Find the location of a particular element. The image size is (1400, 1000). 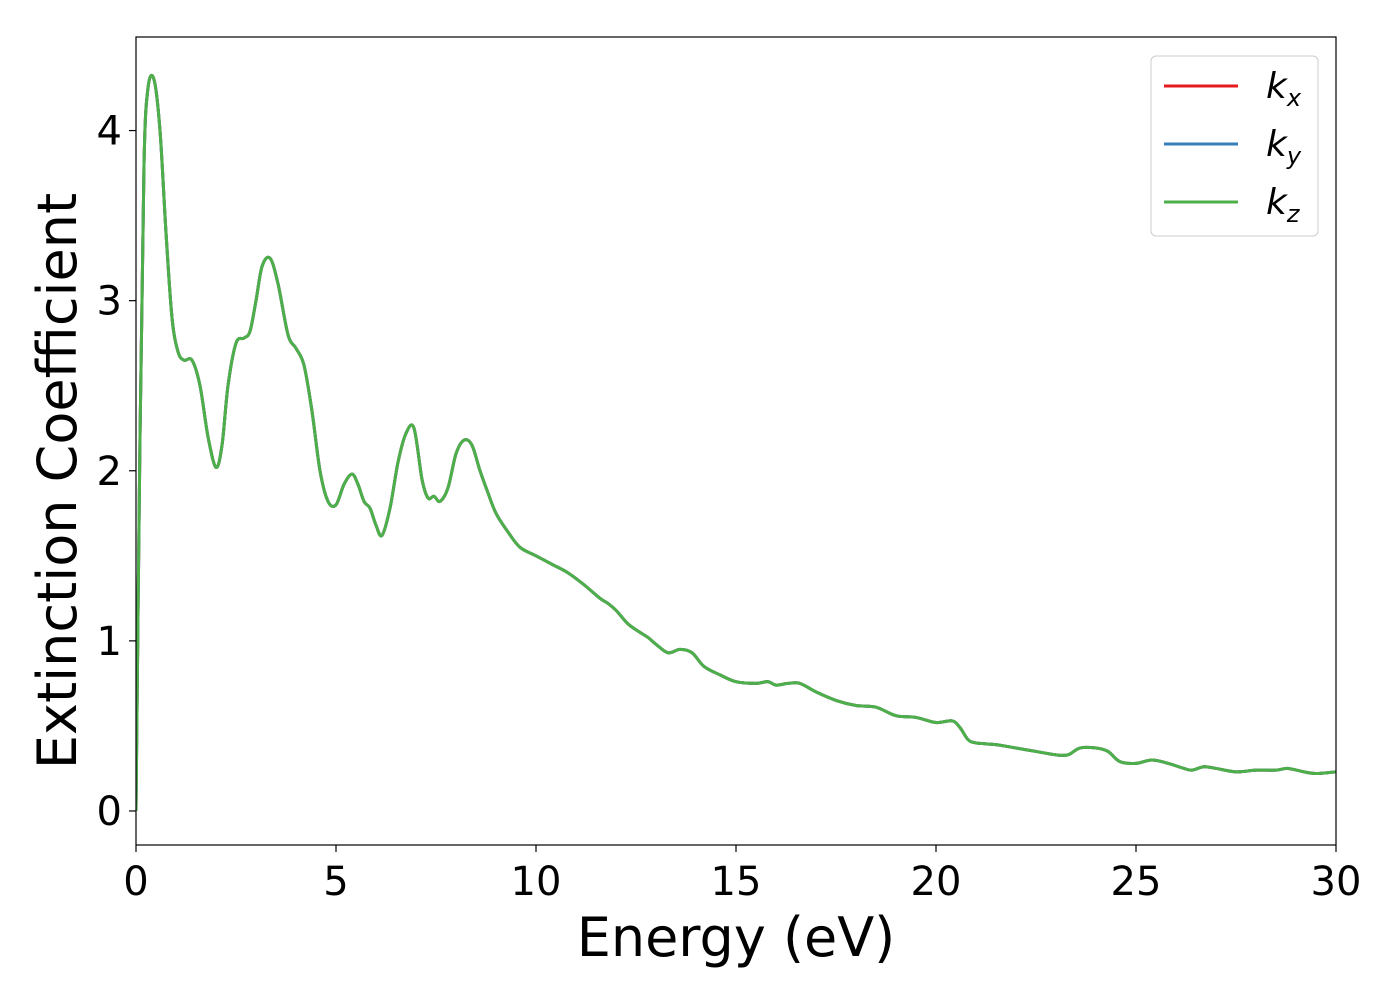

legend-box is located at coordinates (1234, 146).